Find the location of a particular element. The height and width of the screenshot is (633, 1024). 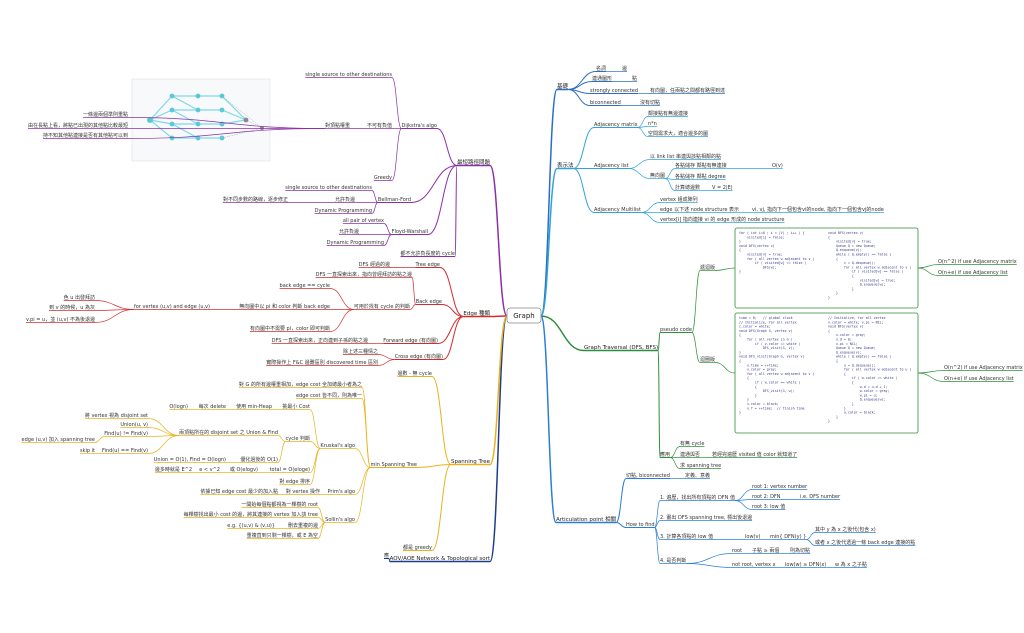

node-label: 有無 cycle is located at coordinates (692, 443).